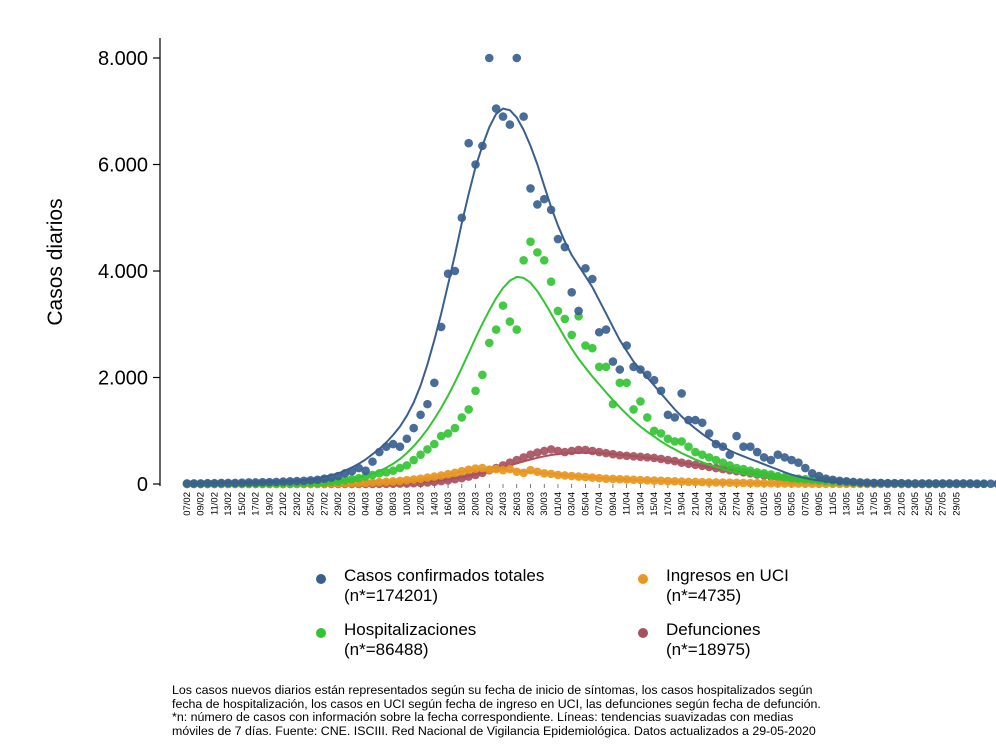  What do you see at coordinates (599, 504) in the screenshot?
I see `x-tick-label: 07/04` at bounding box center [599, 504].